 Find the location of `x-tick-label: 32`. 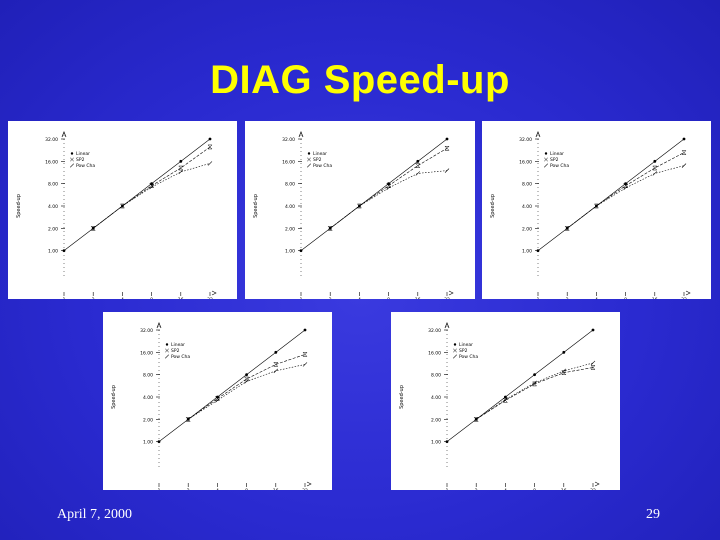

x-tick-label: 32 is located at coordinates (305, 489).